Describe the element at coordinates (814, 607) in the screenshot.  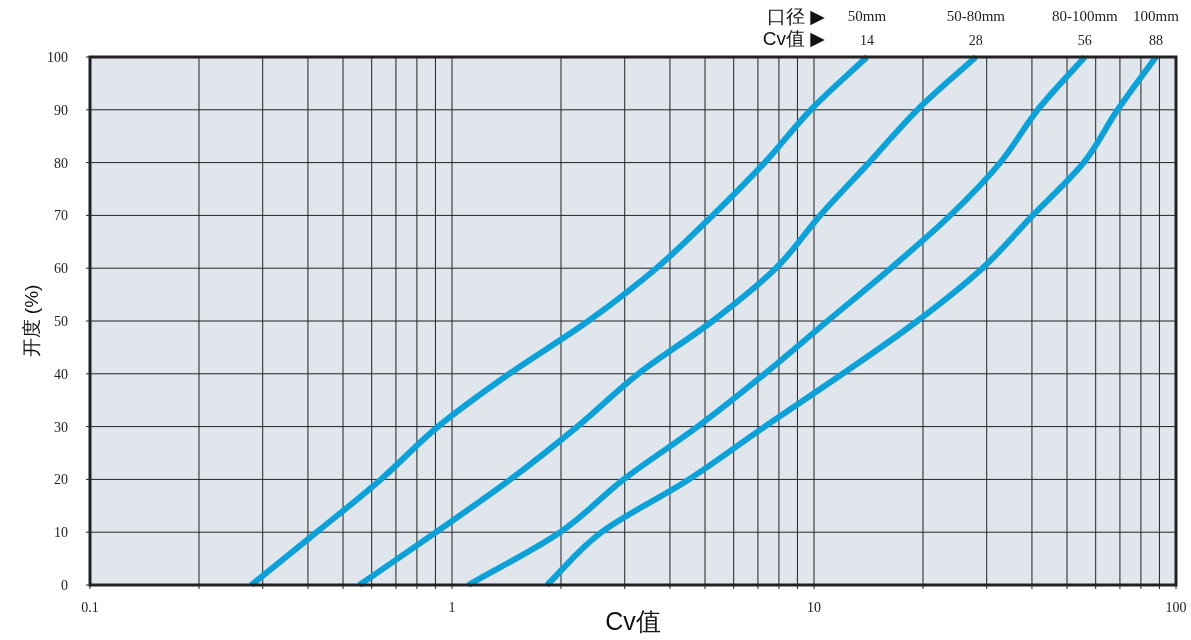
I see `x-tick-label: 10` at that location.